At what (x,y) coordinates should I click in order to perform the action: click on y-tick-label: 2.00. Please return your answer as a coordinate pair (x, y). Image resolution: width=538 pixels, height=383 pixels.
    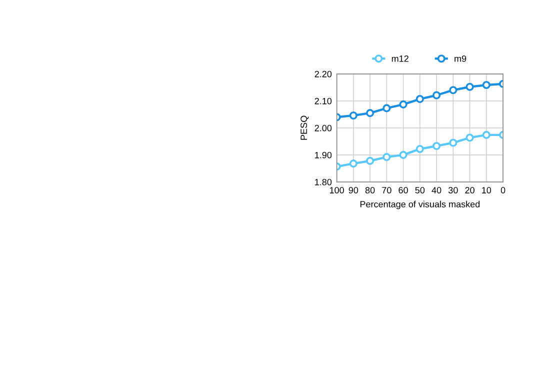
    Looking at the image, I should click on (323, 128).